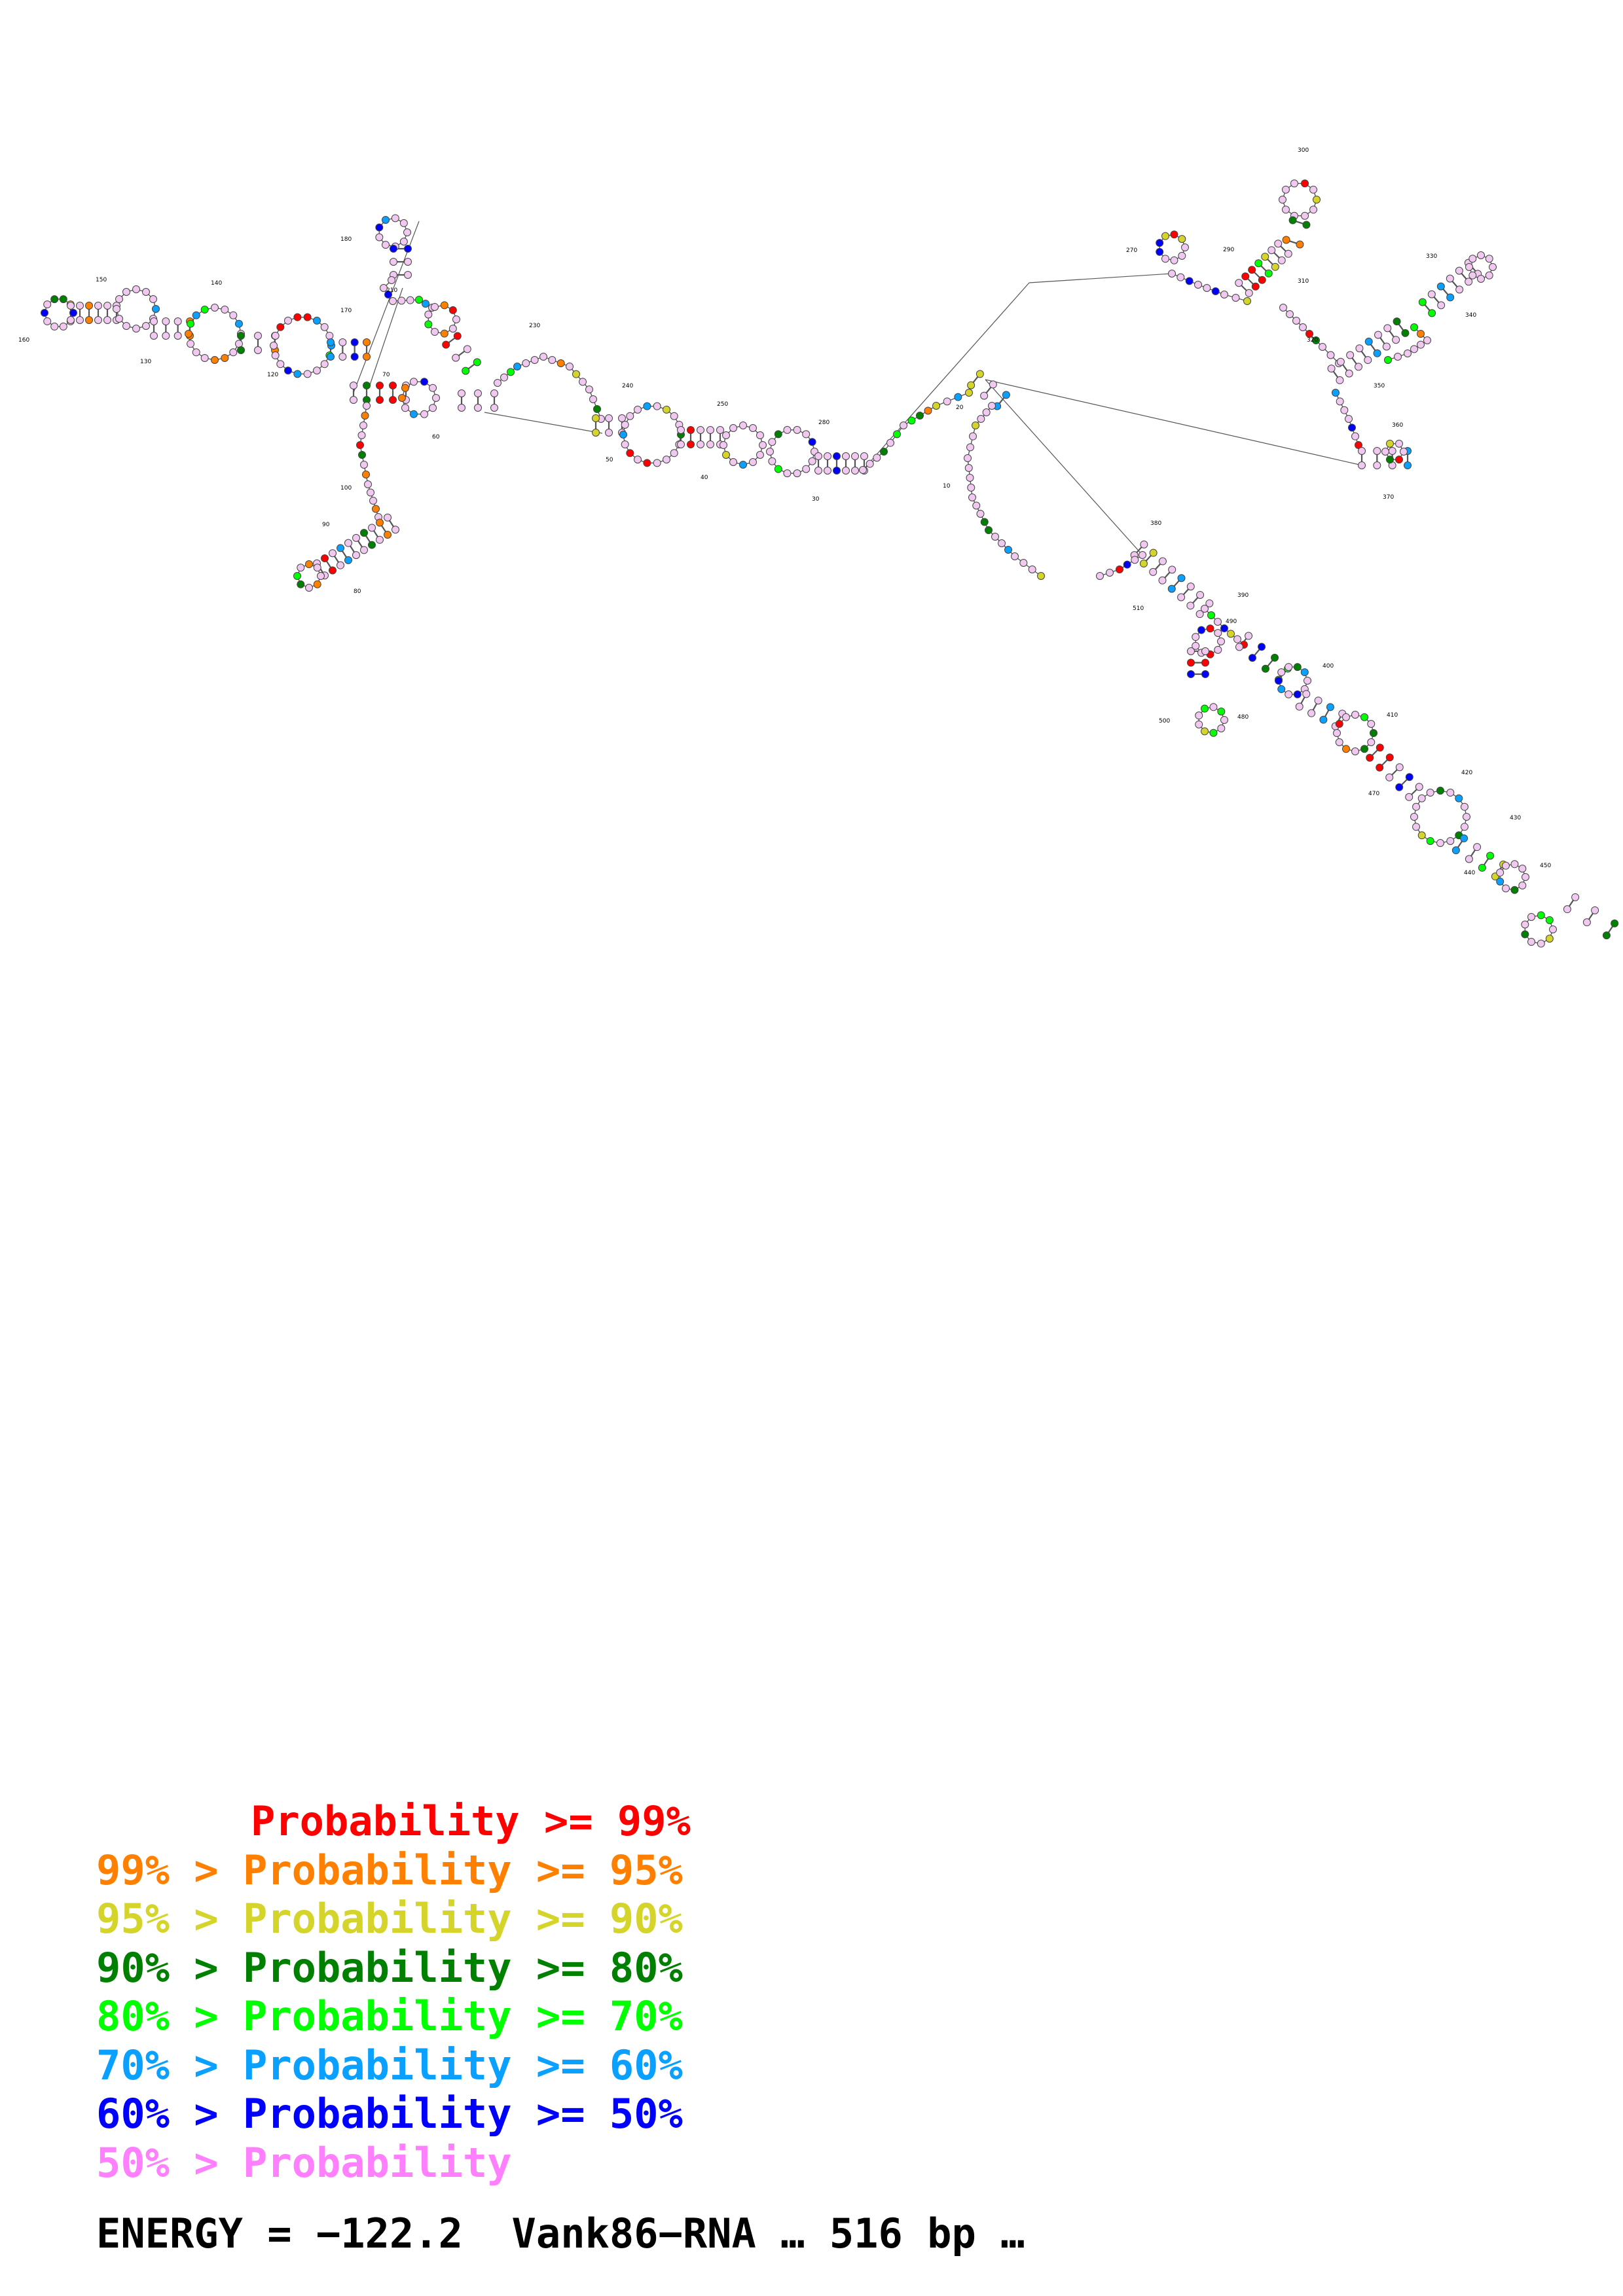 The width and height of the screenshot is (1623, 2296). I want to click on position-label: 10, so click(947, 486).